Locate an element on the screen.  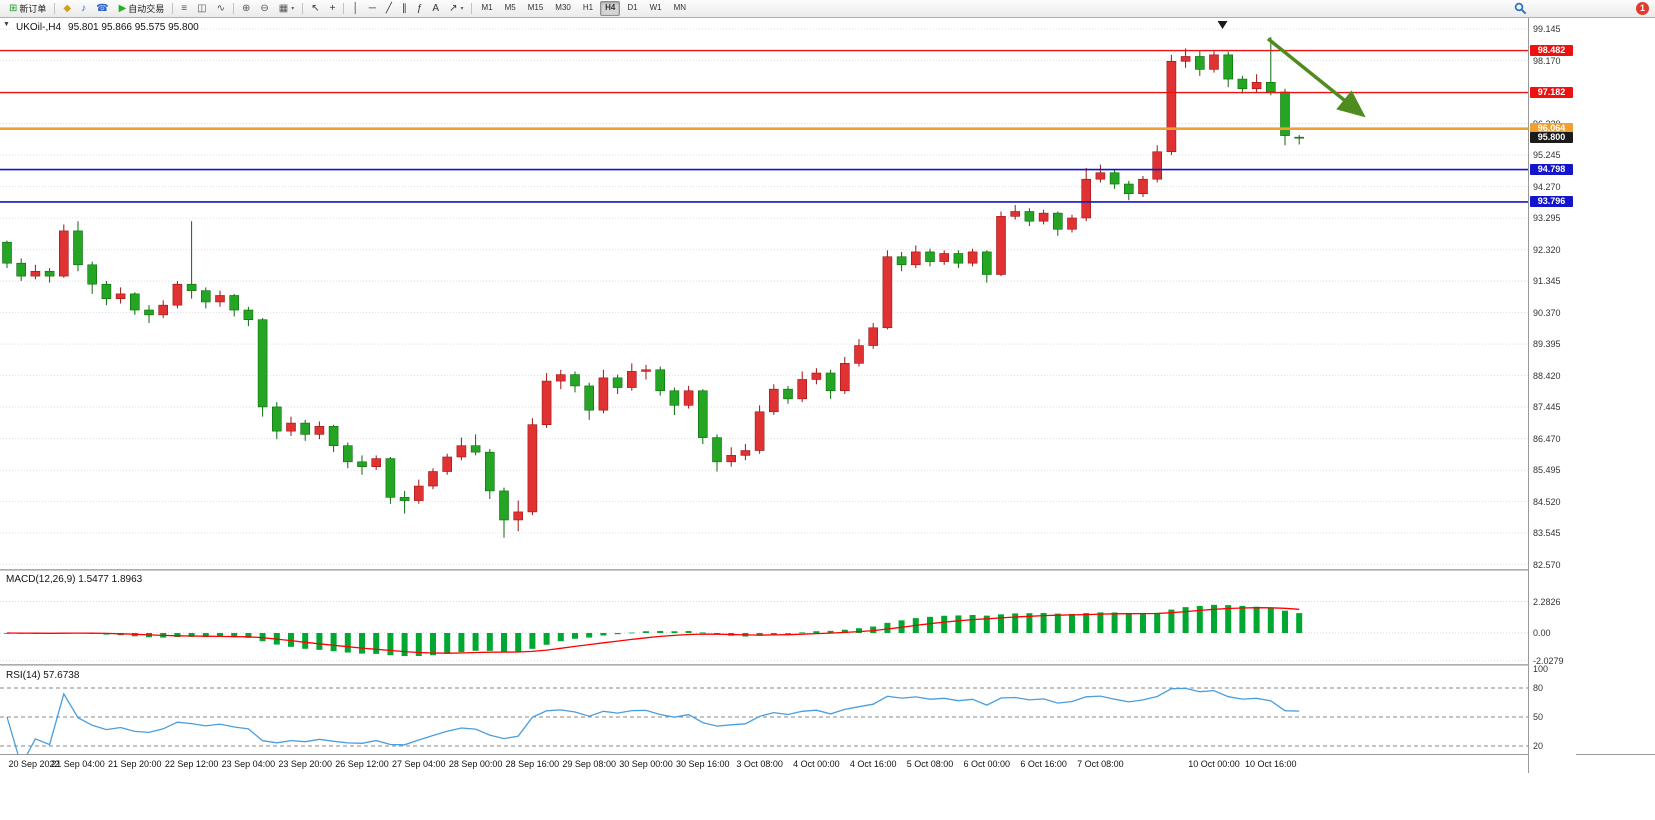
channel-icon: ∥ is located at coordinates (404, 8).